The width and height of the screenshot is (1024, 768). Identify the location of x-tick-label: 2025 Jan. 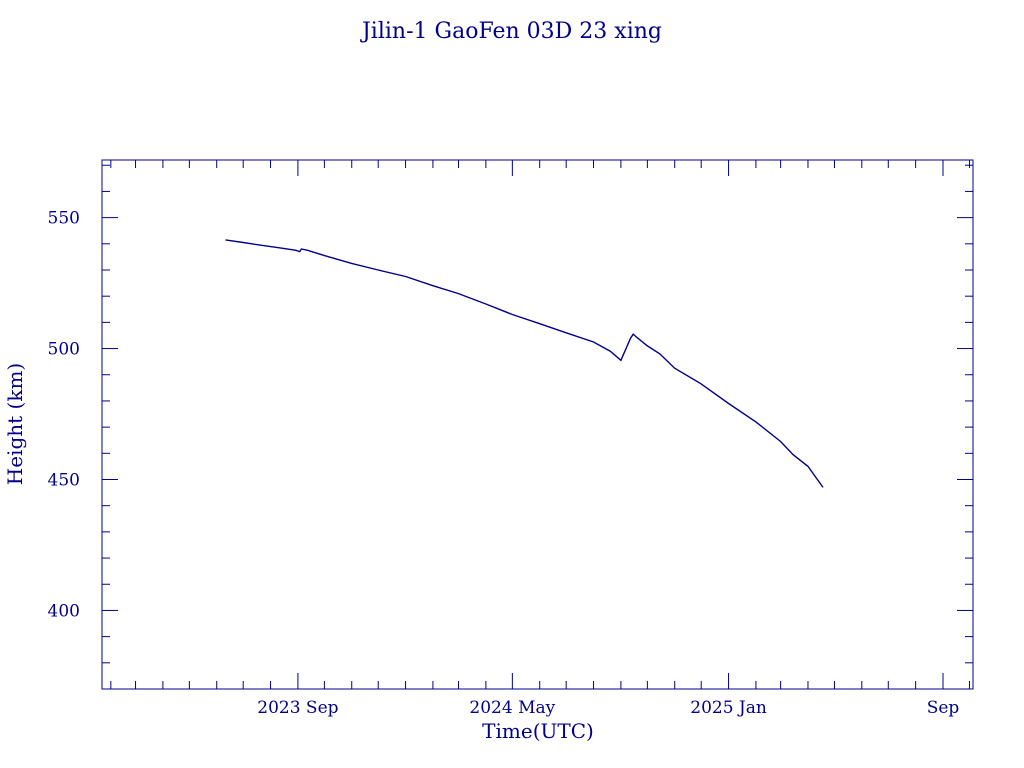
(728, 708).